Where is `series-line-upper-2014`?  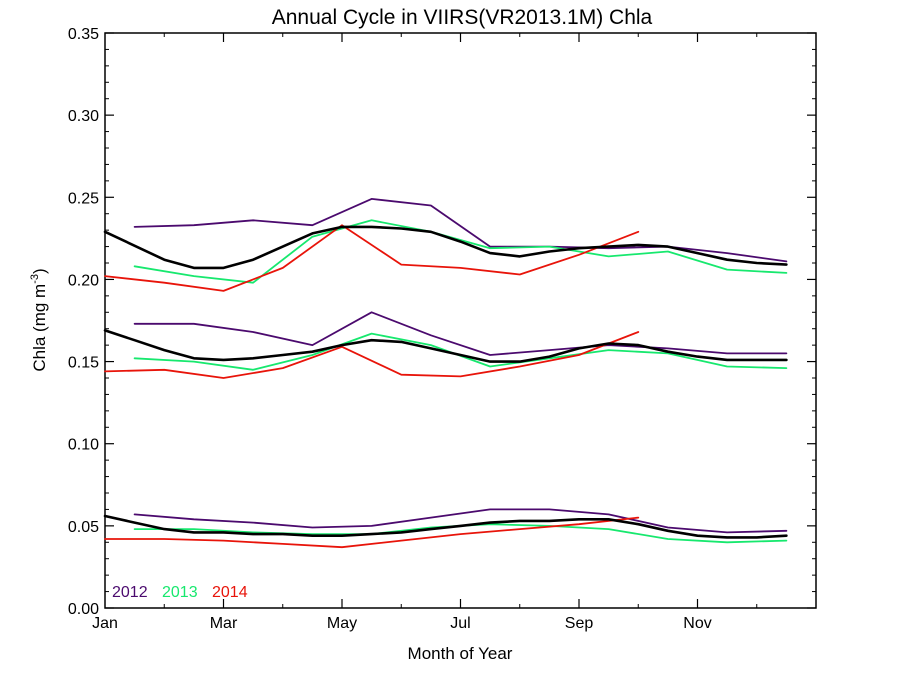
series-line-upper-2014 is located at coordinates (372, 258).